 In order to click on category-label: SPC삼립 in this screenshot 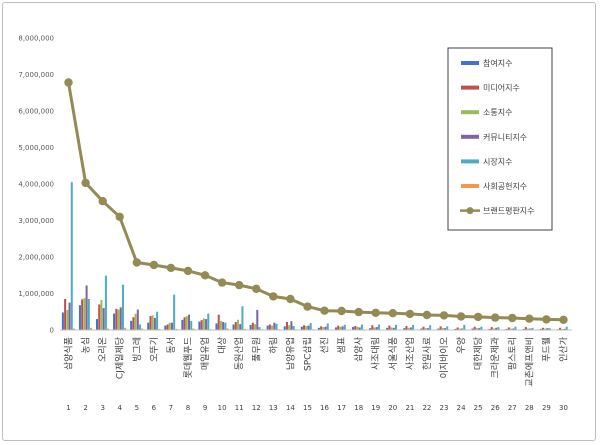, I will do `click(308, 354)`.